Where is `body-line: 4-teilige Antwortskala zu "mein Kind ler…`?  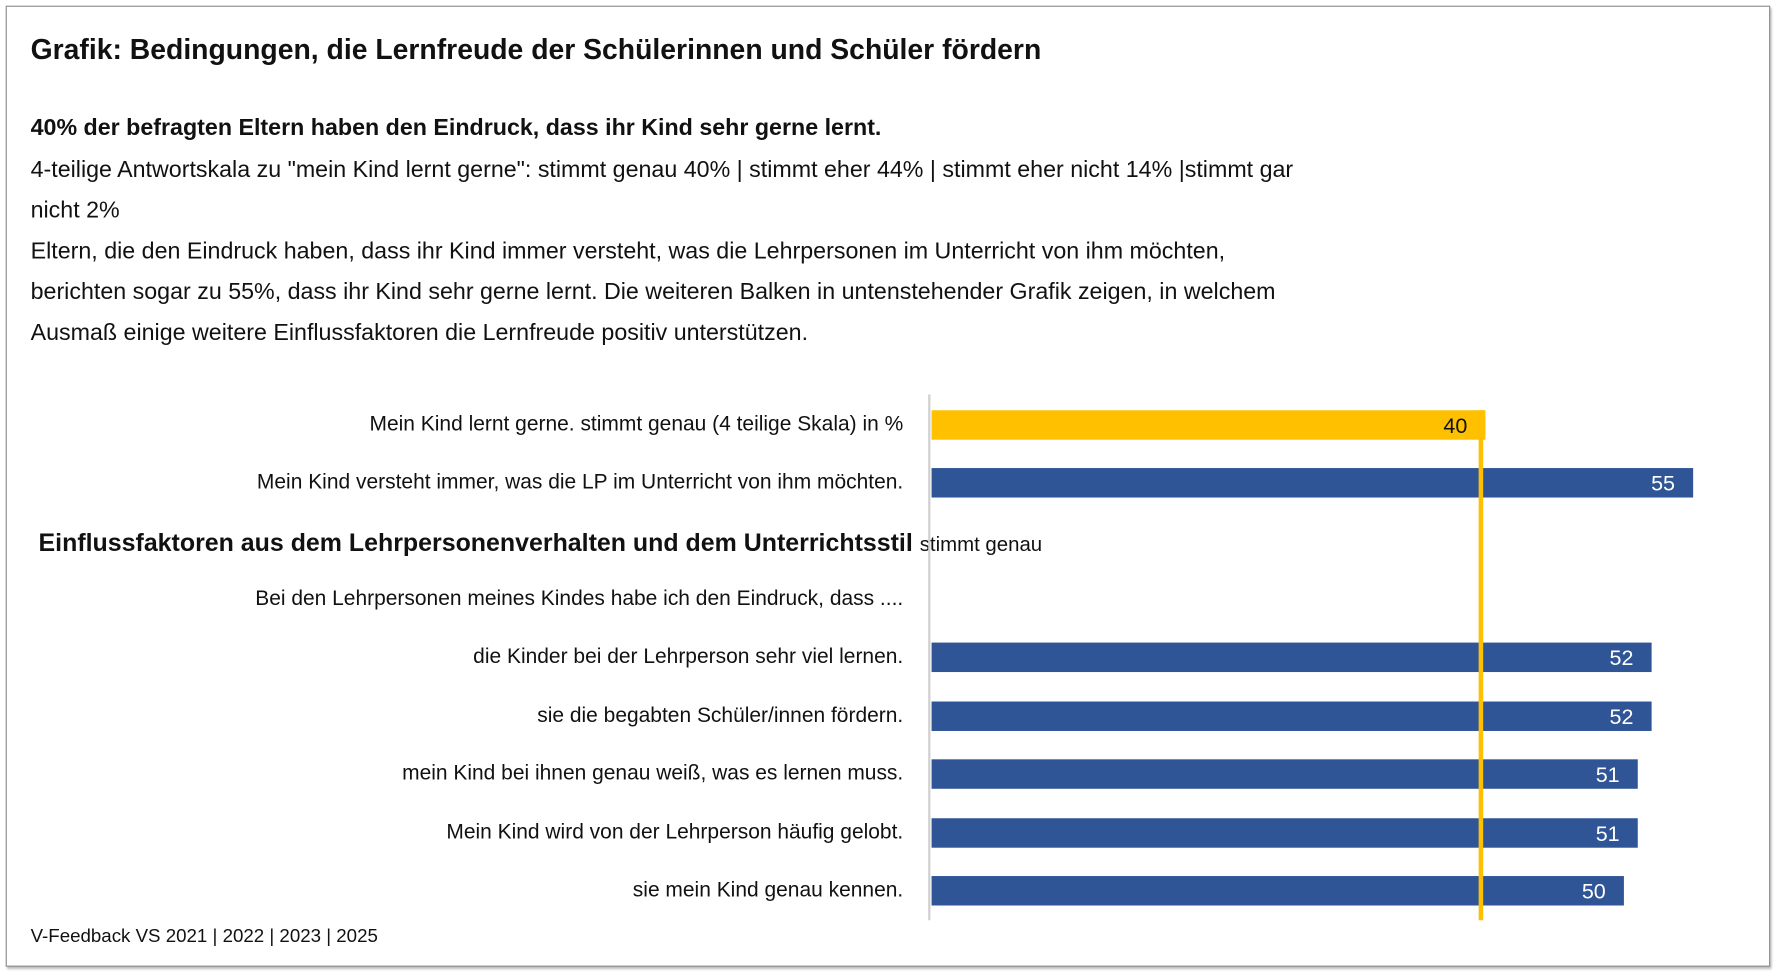 body-line: 4-teilige Antwortskala zu "mein Kind ler… is located at coordinates (662, 169).